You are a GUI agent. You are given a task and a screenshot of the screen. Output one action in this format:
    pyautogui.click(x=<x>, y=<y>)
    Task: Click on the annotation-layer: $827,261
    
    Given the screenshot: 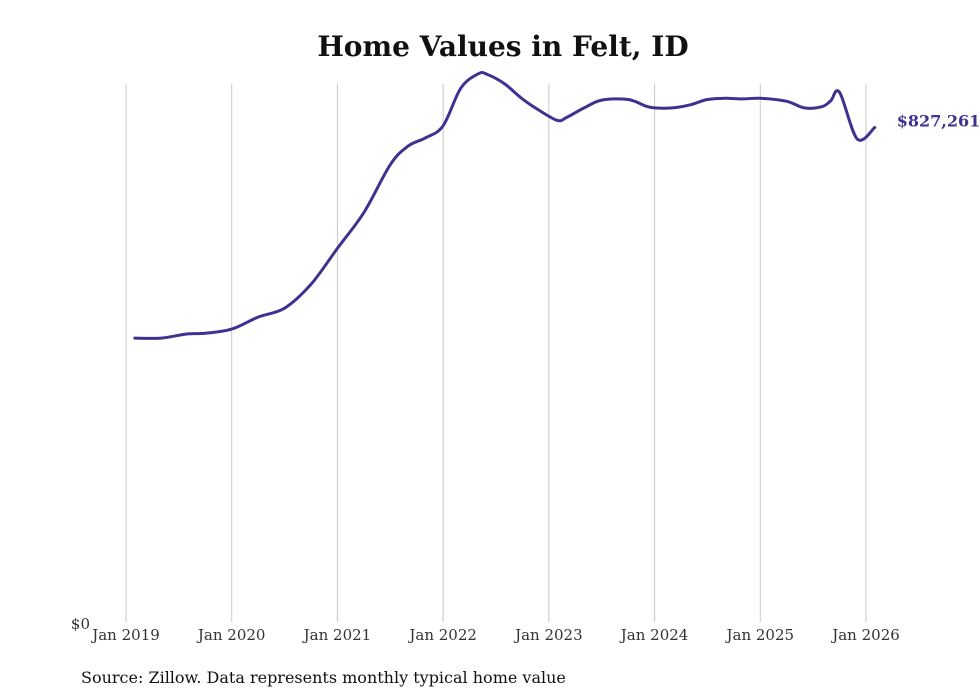 What is the action you would take?
    pyautogui.click(x=938, y=120)
    